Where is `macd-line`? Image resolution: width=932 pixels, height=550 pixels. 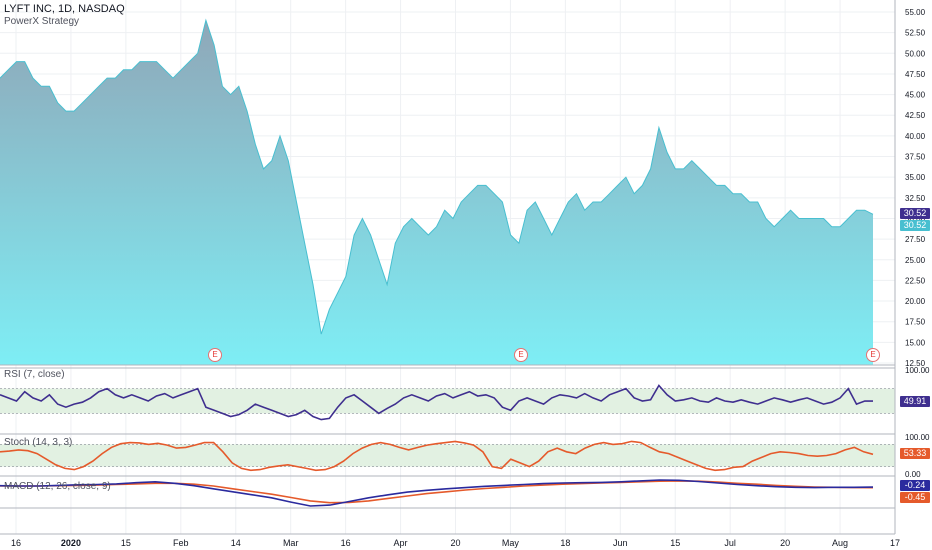 macd-line is located at coordinates (437, 493).